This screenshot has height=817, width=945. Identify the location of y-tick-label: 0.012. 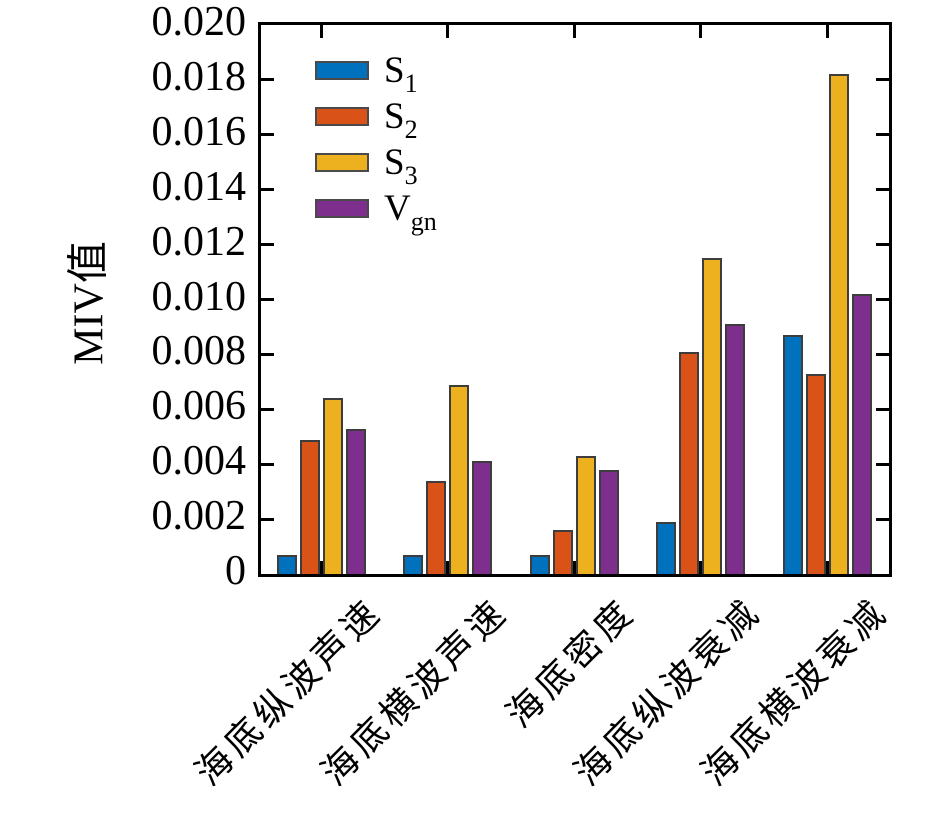
(199, 241).